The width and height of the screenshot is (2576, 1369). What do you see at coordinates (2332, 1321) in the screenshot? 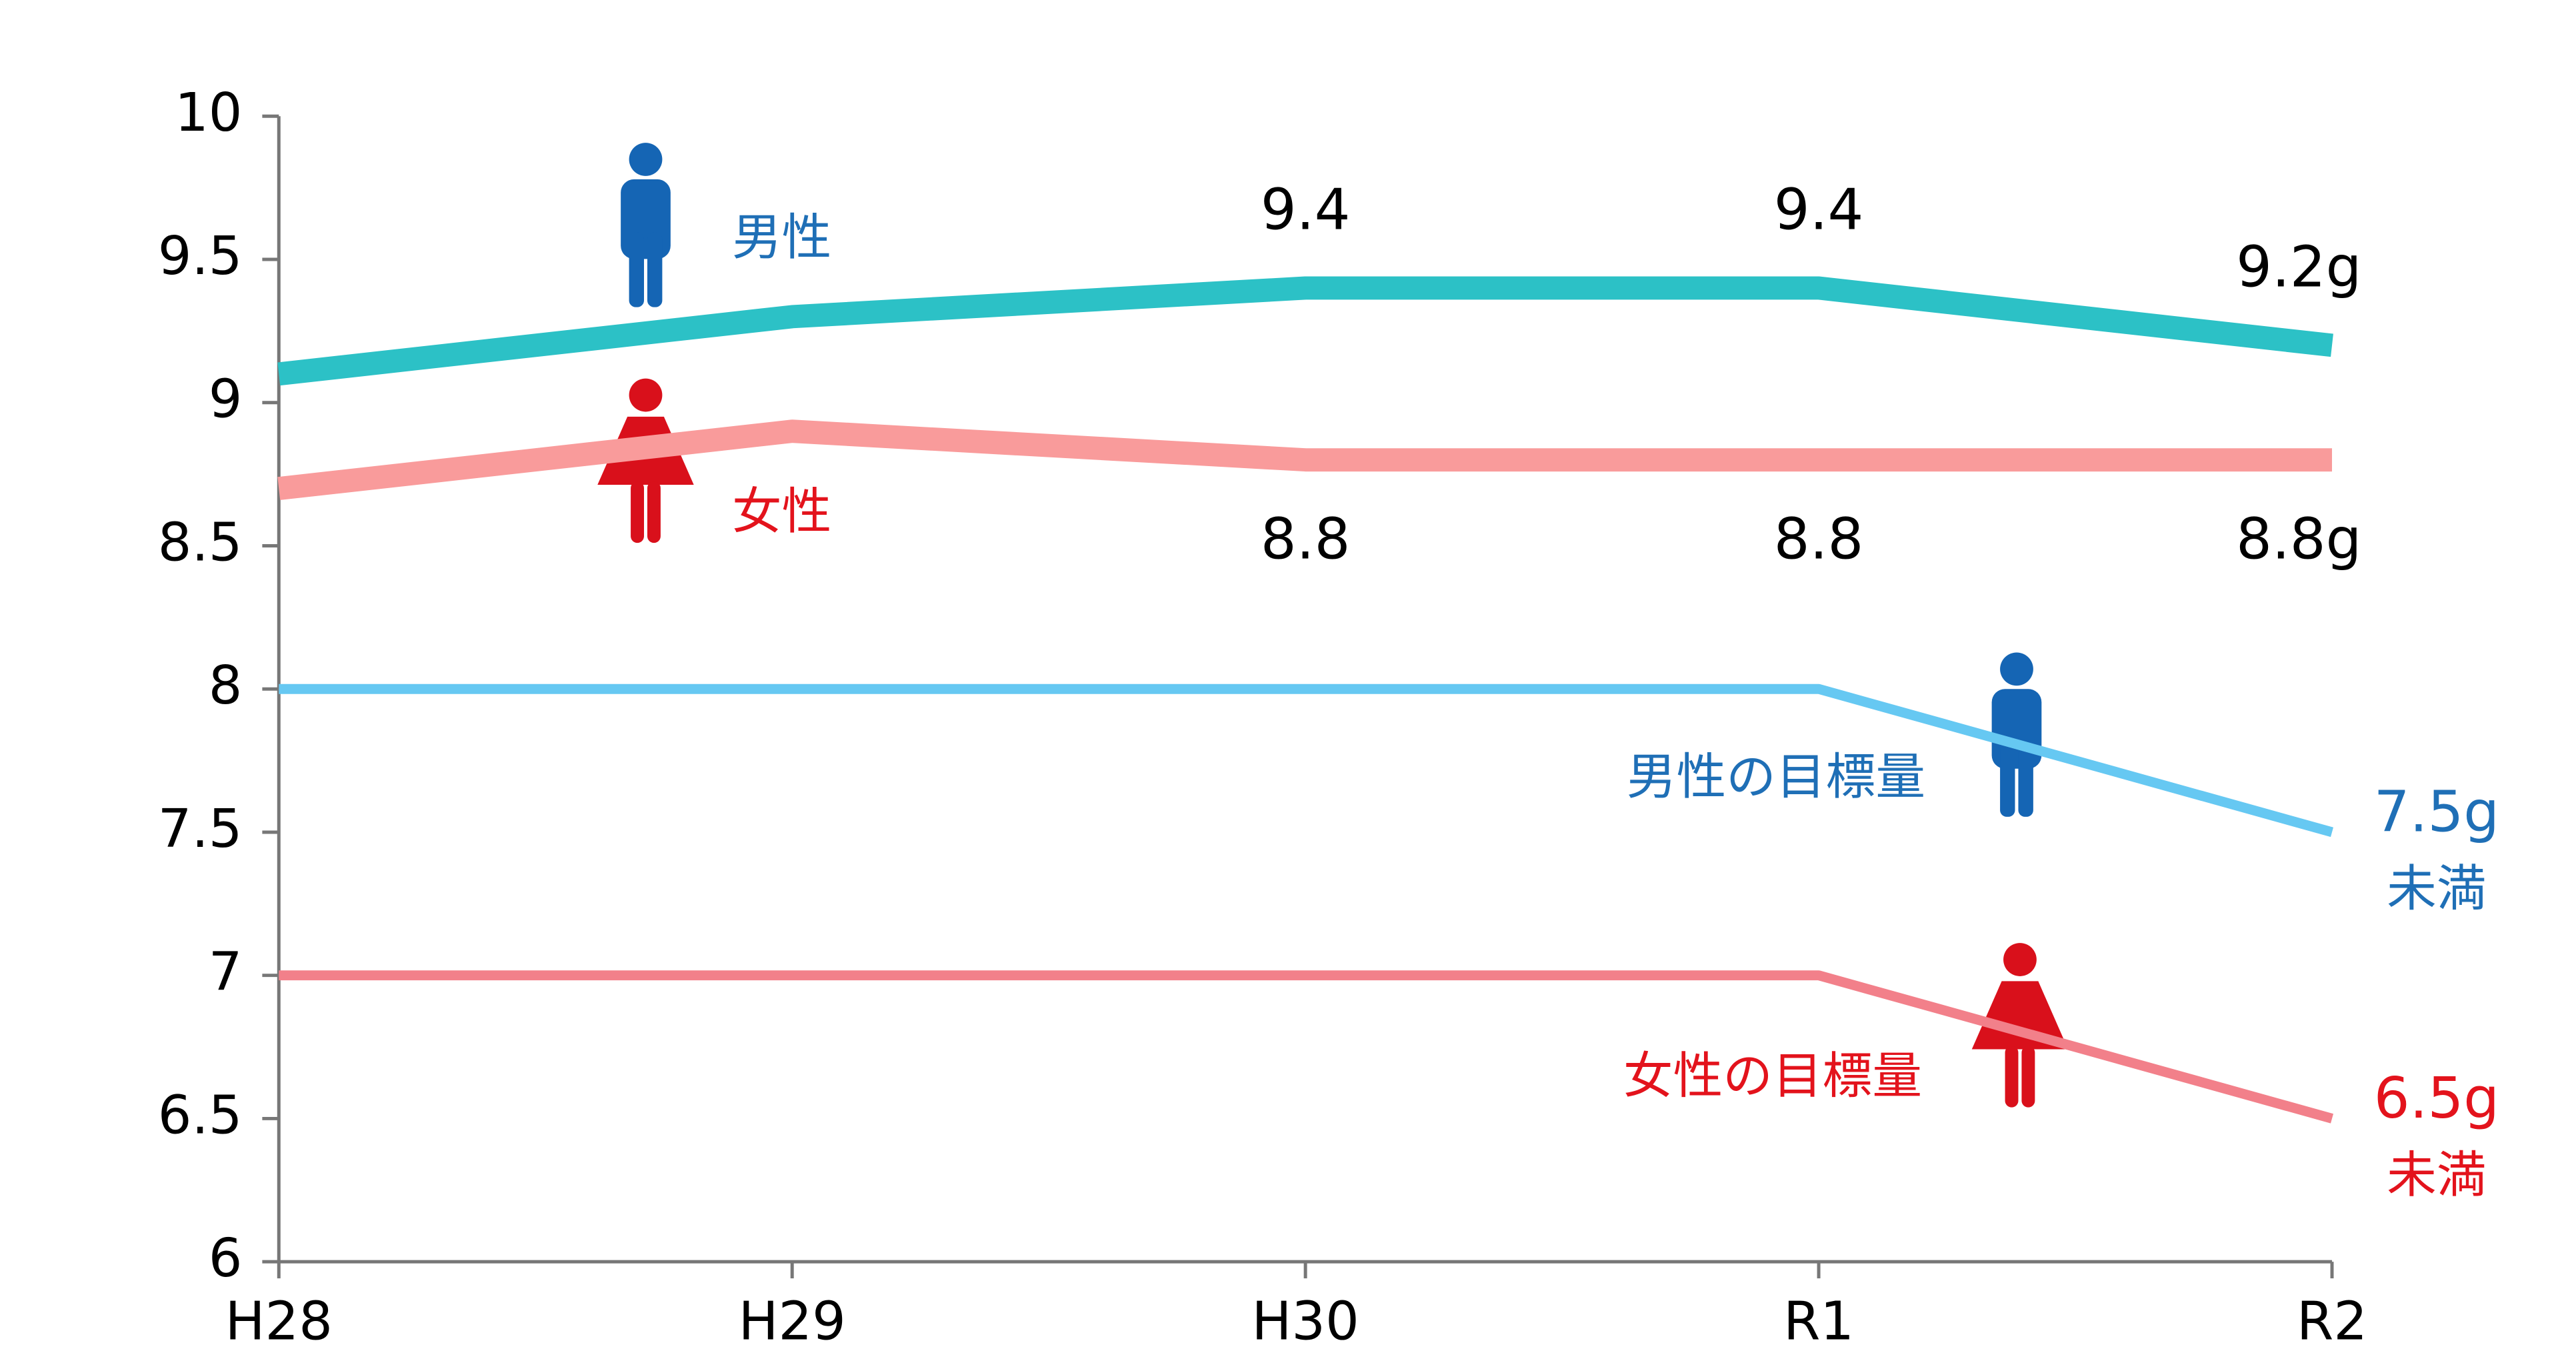
I see `x-tick-label: R2` at bounding box center [2332, 1321].